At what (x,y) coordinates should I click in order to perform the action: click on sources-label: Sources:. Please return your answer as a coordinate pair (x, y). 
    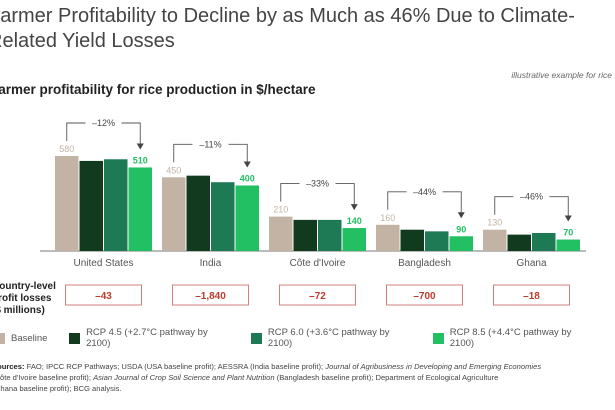
    Looking at the image, I should click on (12, 366).